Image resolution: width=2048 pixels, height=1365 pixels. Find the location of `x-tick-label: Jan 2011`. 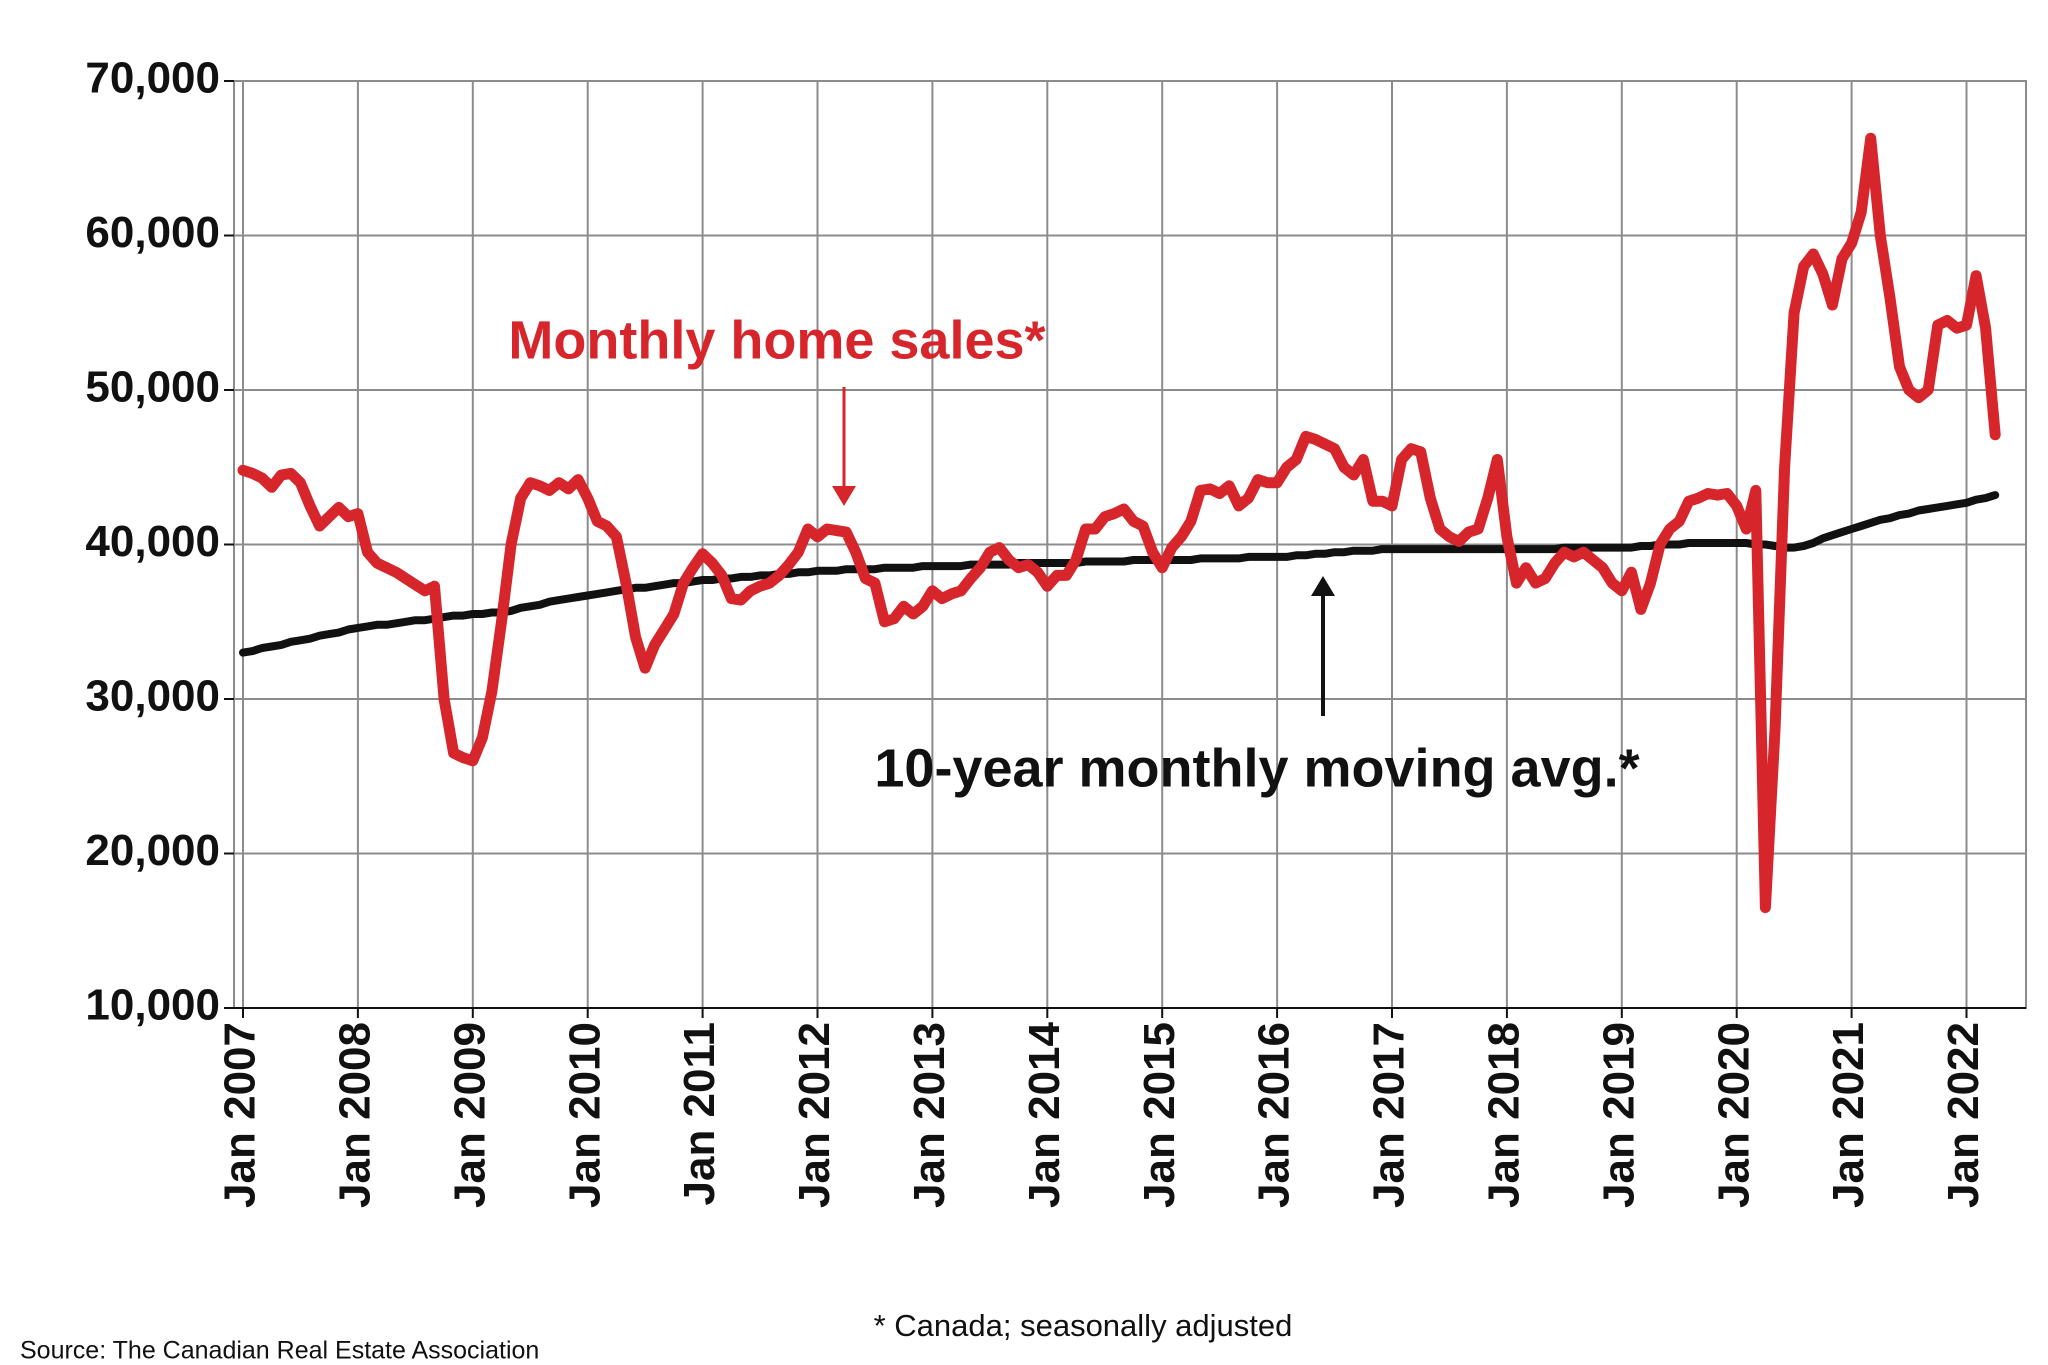

x-tick-label: Jan 2011 is located at coordinates (699, 1114).